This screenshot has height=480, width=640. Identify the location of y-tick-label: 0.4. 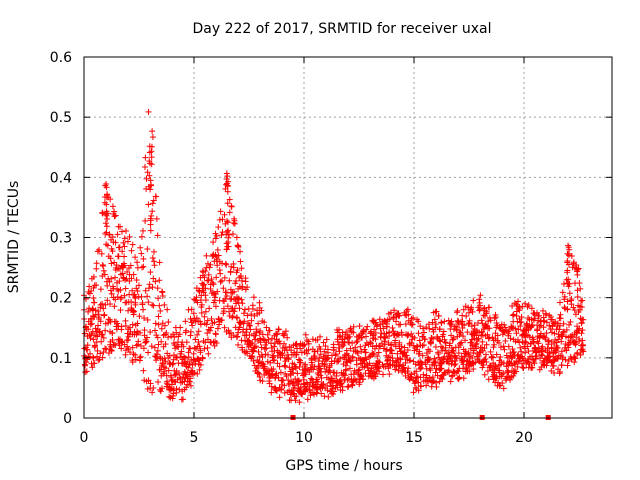
(61, 178).